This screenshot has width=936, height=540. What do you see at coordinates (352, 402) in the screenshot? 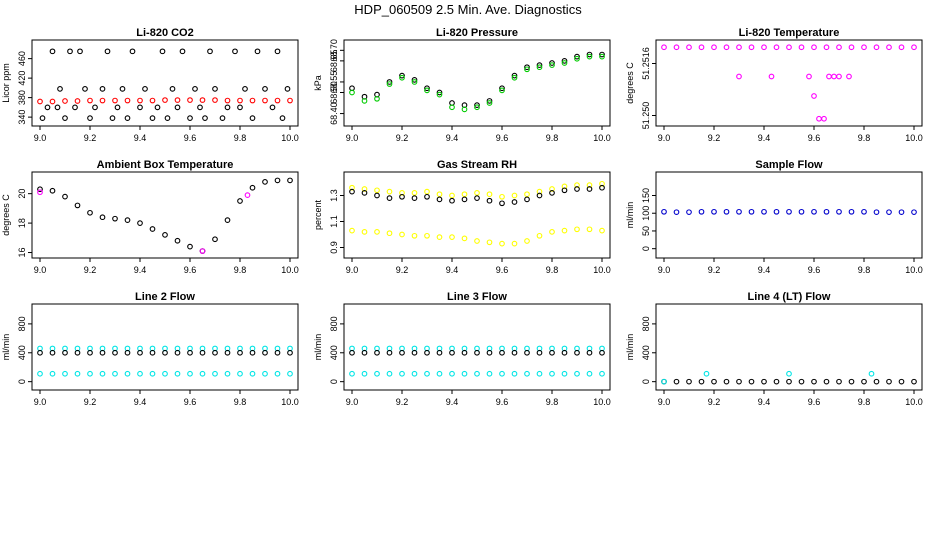
I see `x-tick-label: 9.0` at bounding box center [352, 402].